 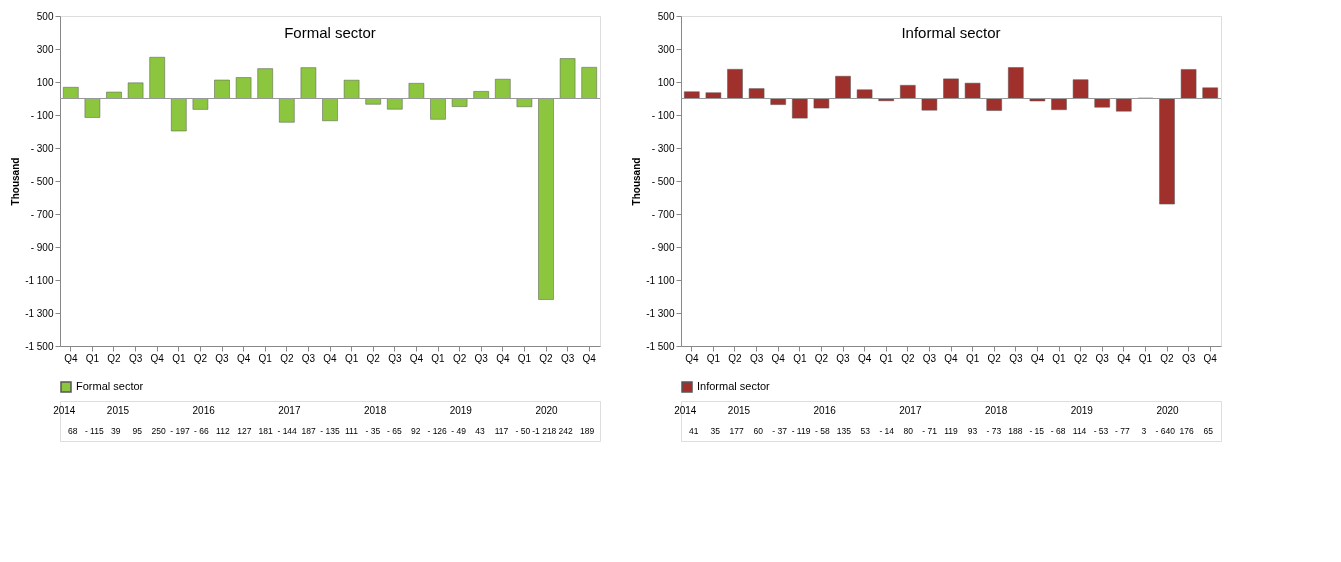 What do you see at coordinates (202, 431) in the screenshot?
I see `data-label: - 66` at bounding box center [202, 431].